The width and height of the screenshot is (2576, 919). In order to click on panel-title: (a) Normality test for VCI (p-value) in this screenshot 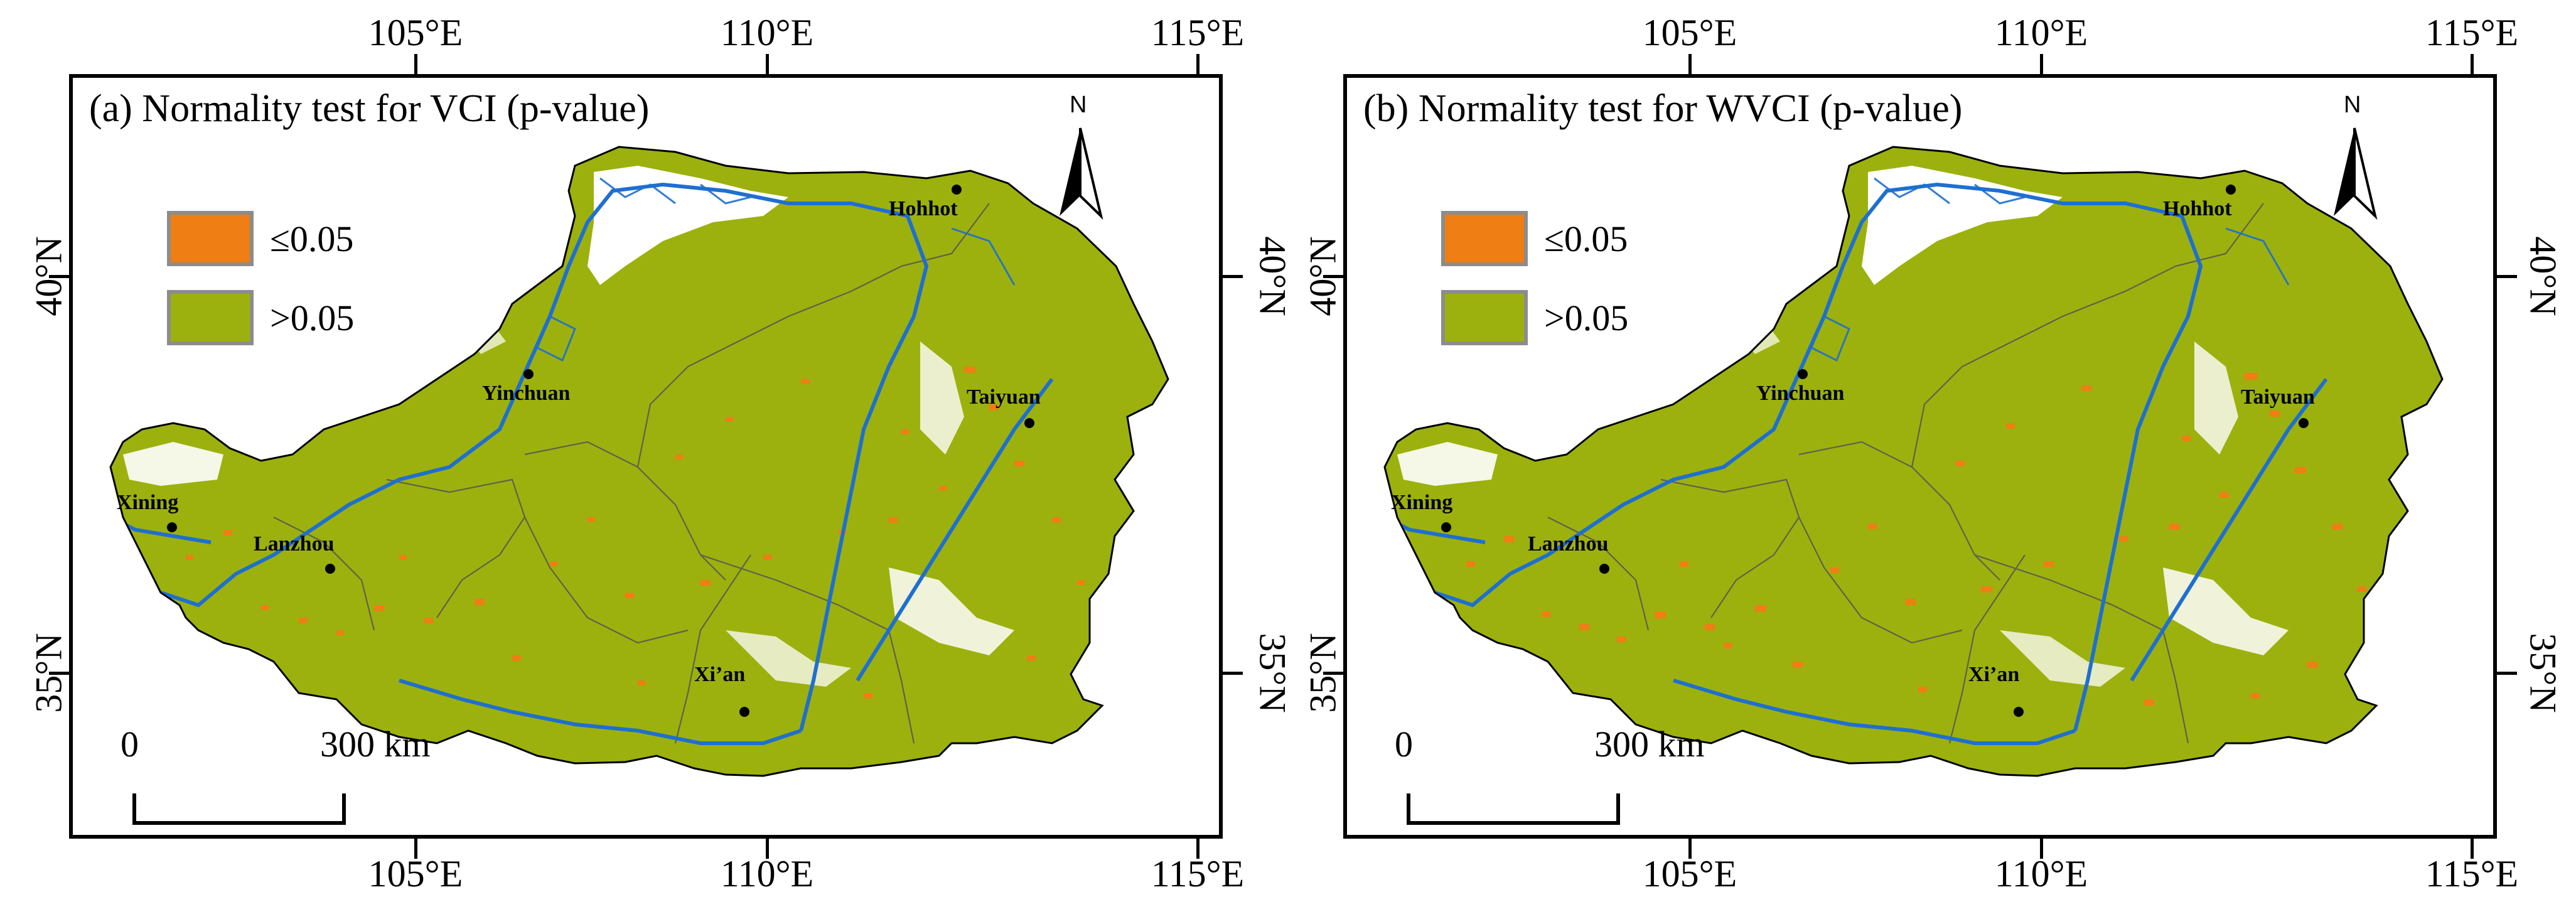, I will do `click(369, 108)`.